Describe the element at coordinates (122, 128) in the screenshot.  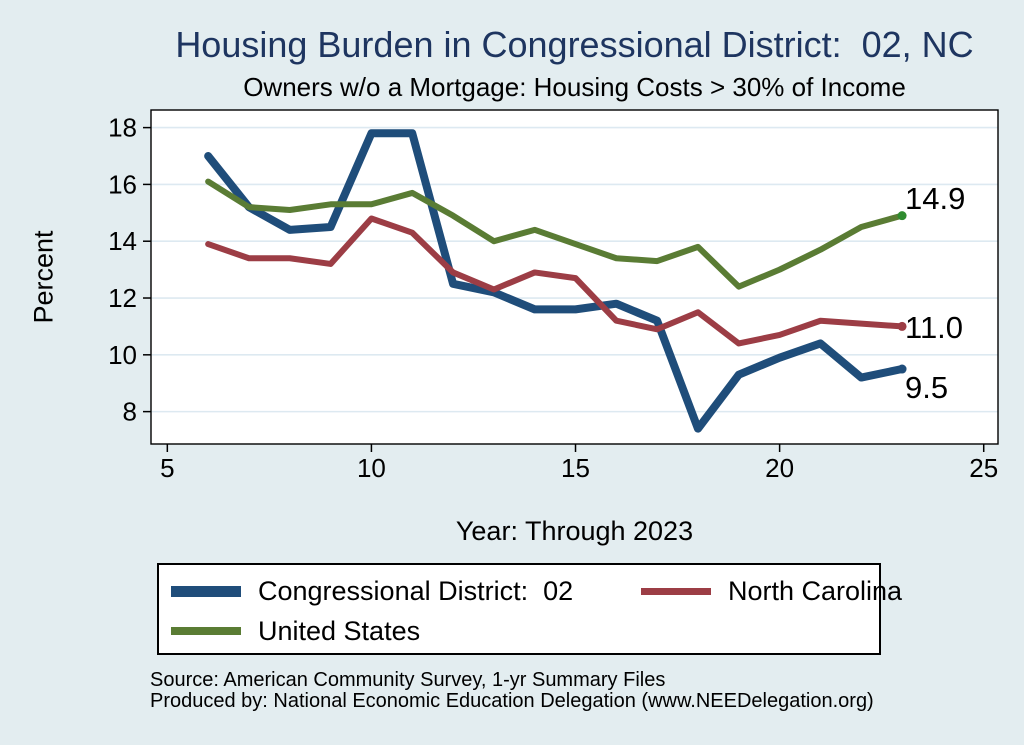
I see `y-tick-label-18: 18` at that location.